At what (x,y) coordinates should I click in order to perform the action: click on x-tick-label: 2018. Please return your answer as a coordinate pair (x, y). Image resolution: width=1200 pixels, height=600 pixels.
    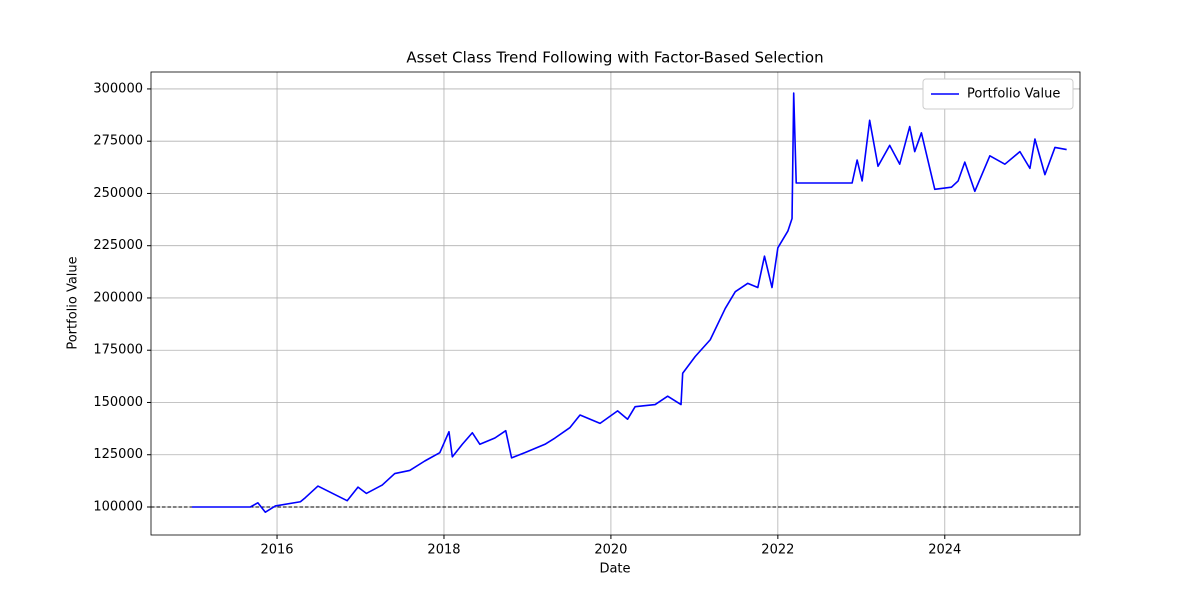
    Looking at the image, I should click on (443, 550).